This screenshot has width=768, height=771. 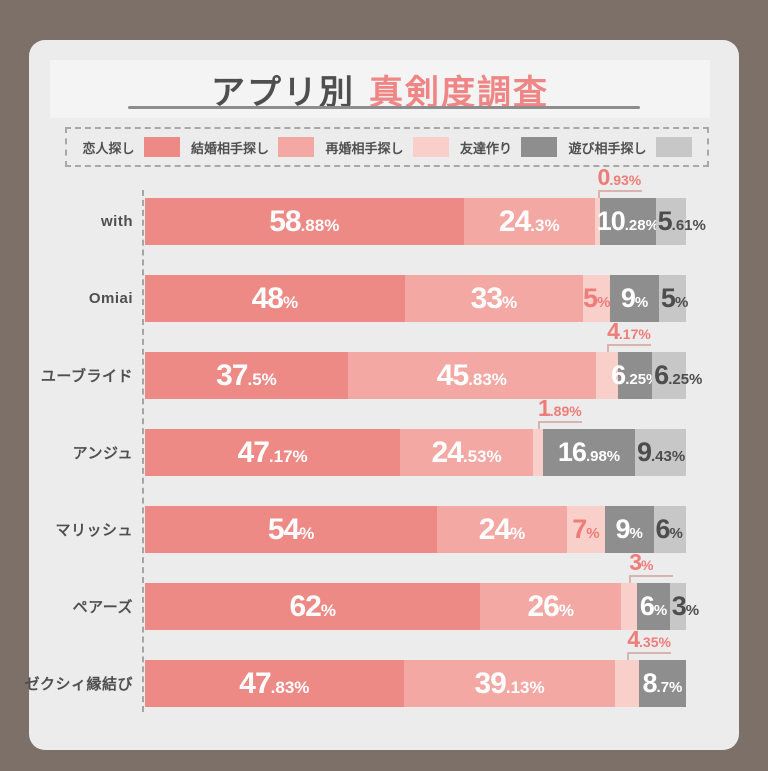 I want to click on bar-segment: 10.28%, so click(x=627, y=221).